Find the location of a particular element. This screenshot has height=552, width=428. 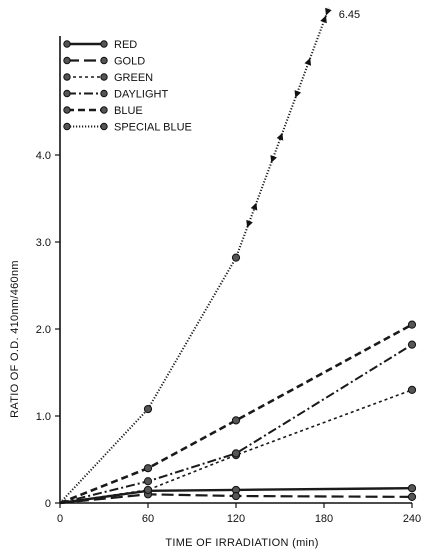

y-tick-label: 3.0 is located at coordinates (43, 243).